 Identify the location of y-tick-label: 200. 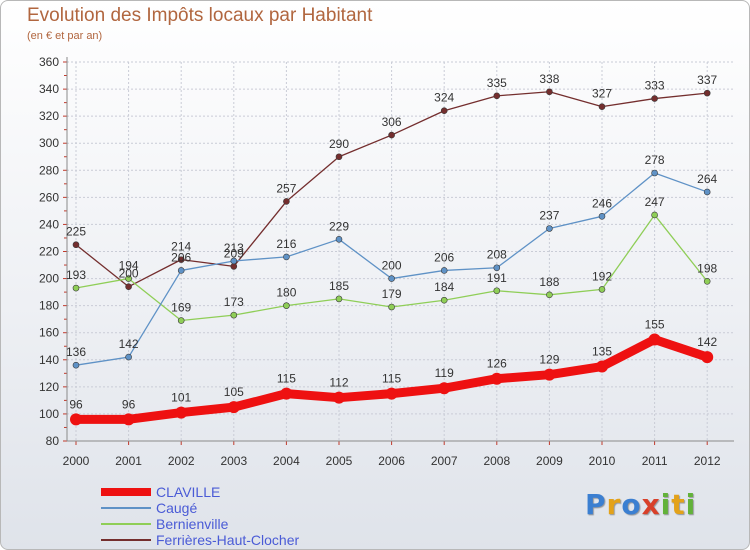
(49, 279).